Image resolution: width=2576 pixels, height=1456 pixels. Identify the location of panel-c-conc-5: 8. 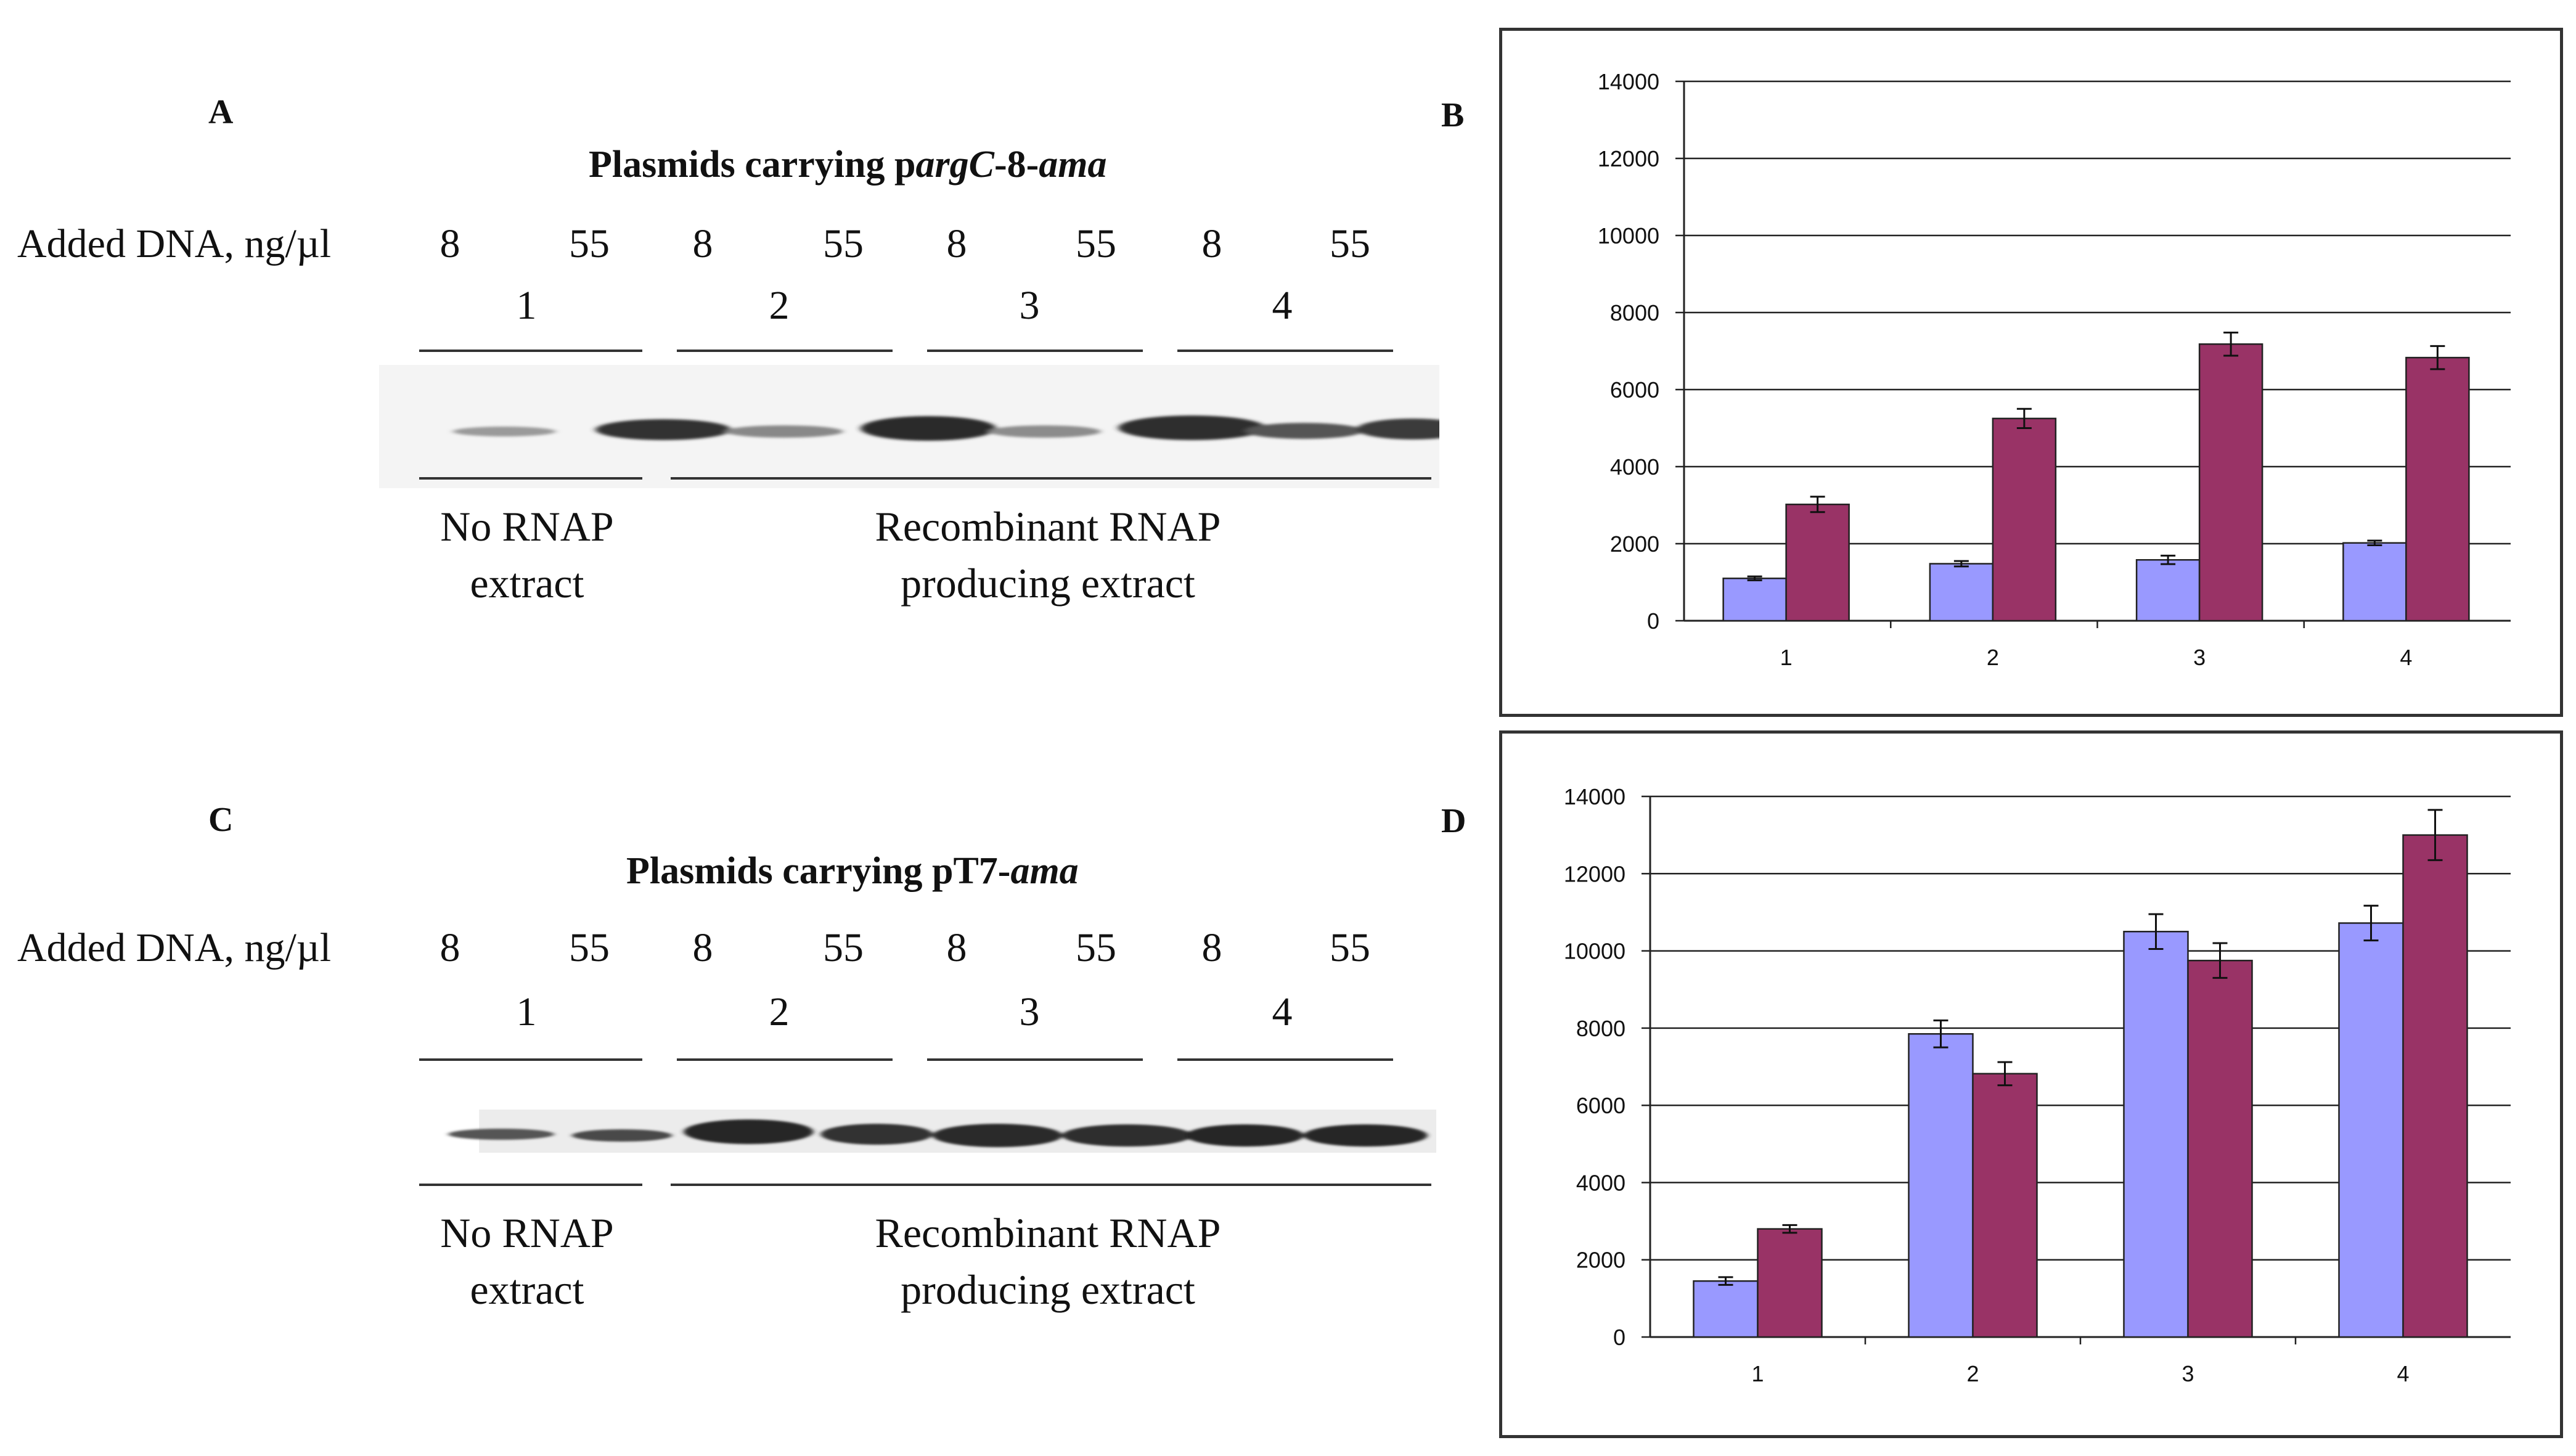
(956, 947).